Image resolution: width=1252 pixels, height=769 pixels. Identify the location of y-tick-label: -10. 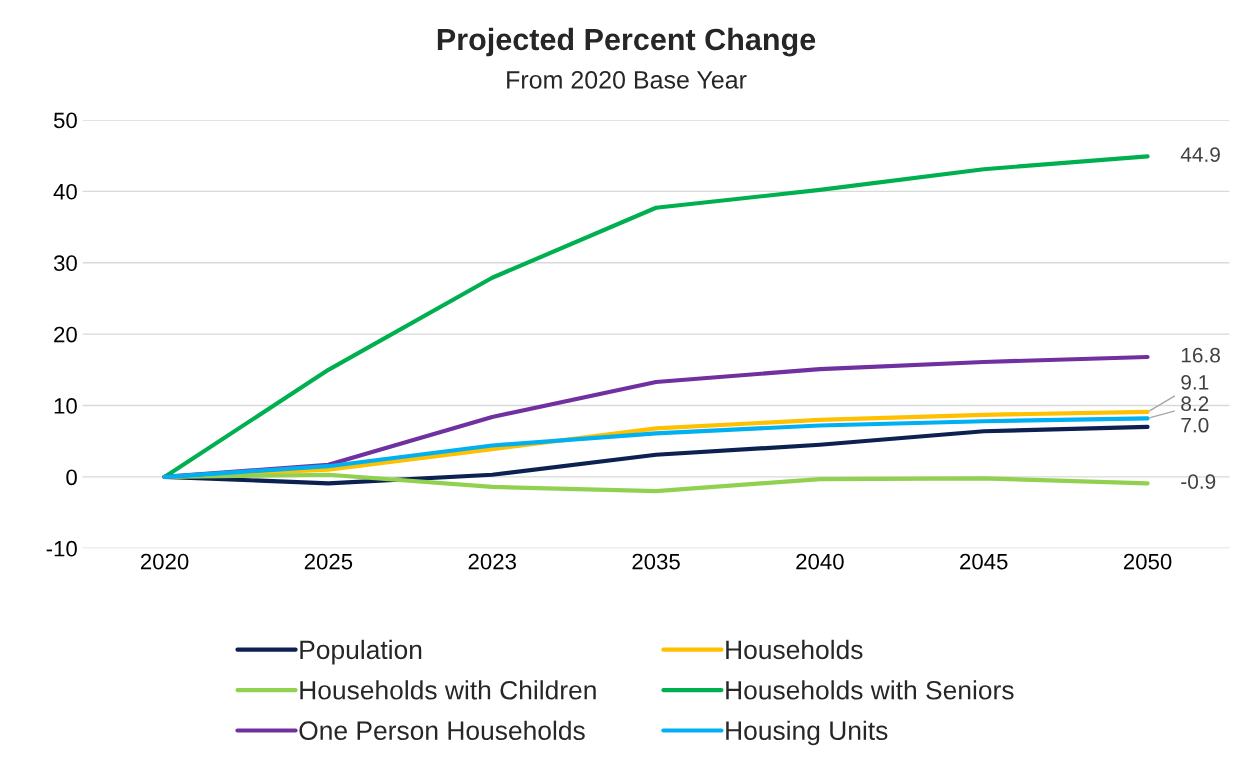
(61, 548).